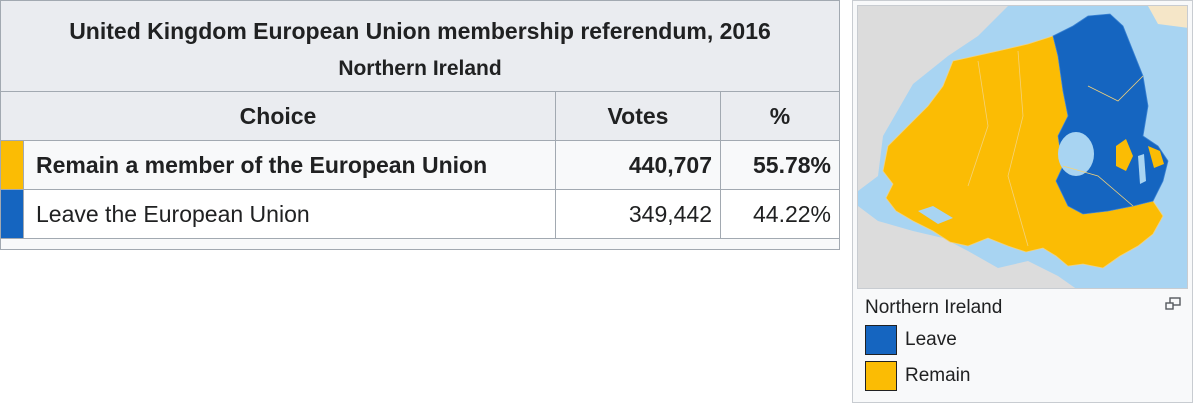 Image resolution: width=1200 pixels, height=409 pixels. What do you see at coordinates (289, 214) in the screenshot?
I see `choice-cell: Leave the European Union` at bounding box center [289, 214].